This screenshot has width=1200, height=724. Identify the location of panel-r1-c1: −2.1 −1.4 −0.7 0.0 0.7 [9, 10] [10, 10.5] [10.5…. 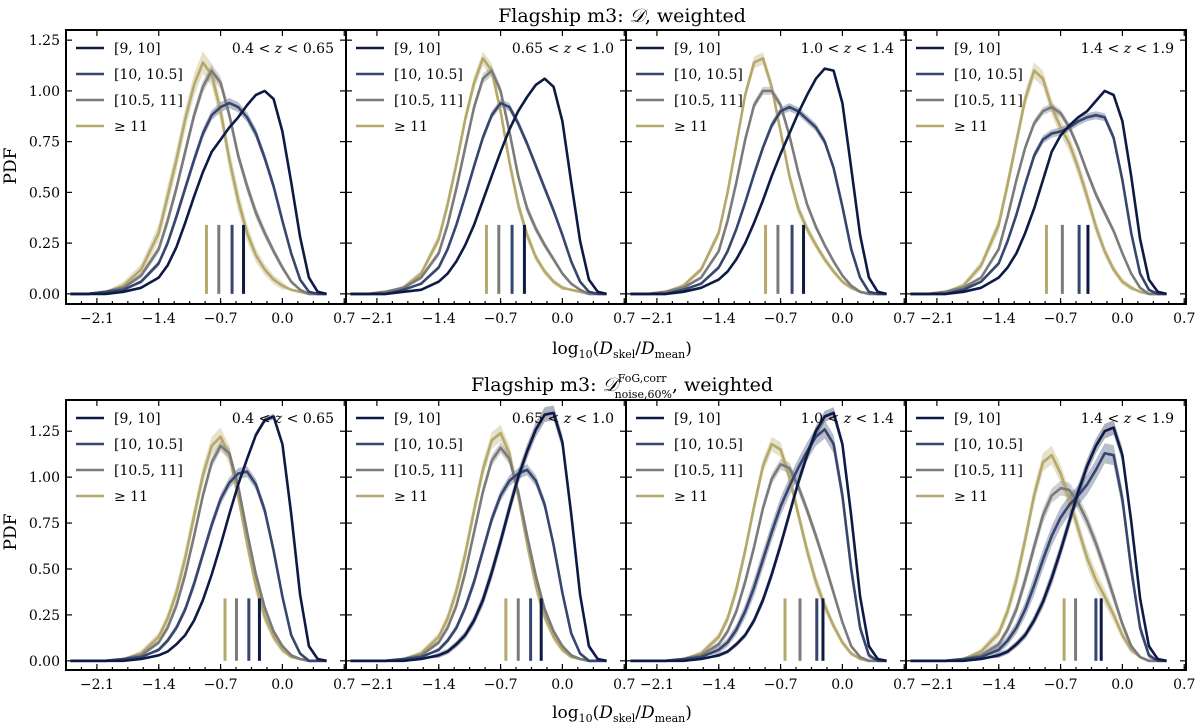
(490, 546).